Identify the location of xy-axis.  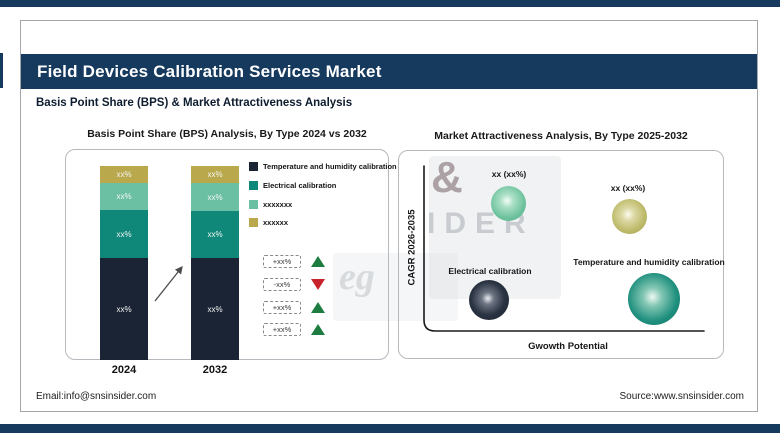
(564, 248).